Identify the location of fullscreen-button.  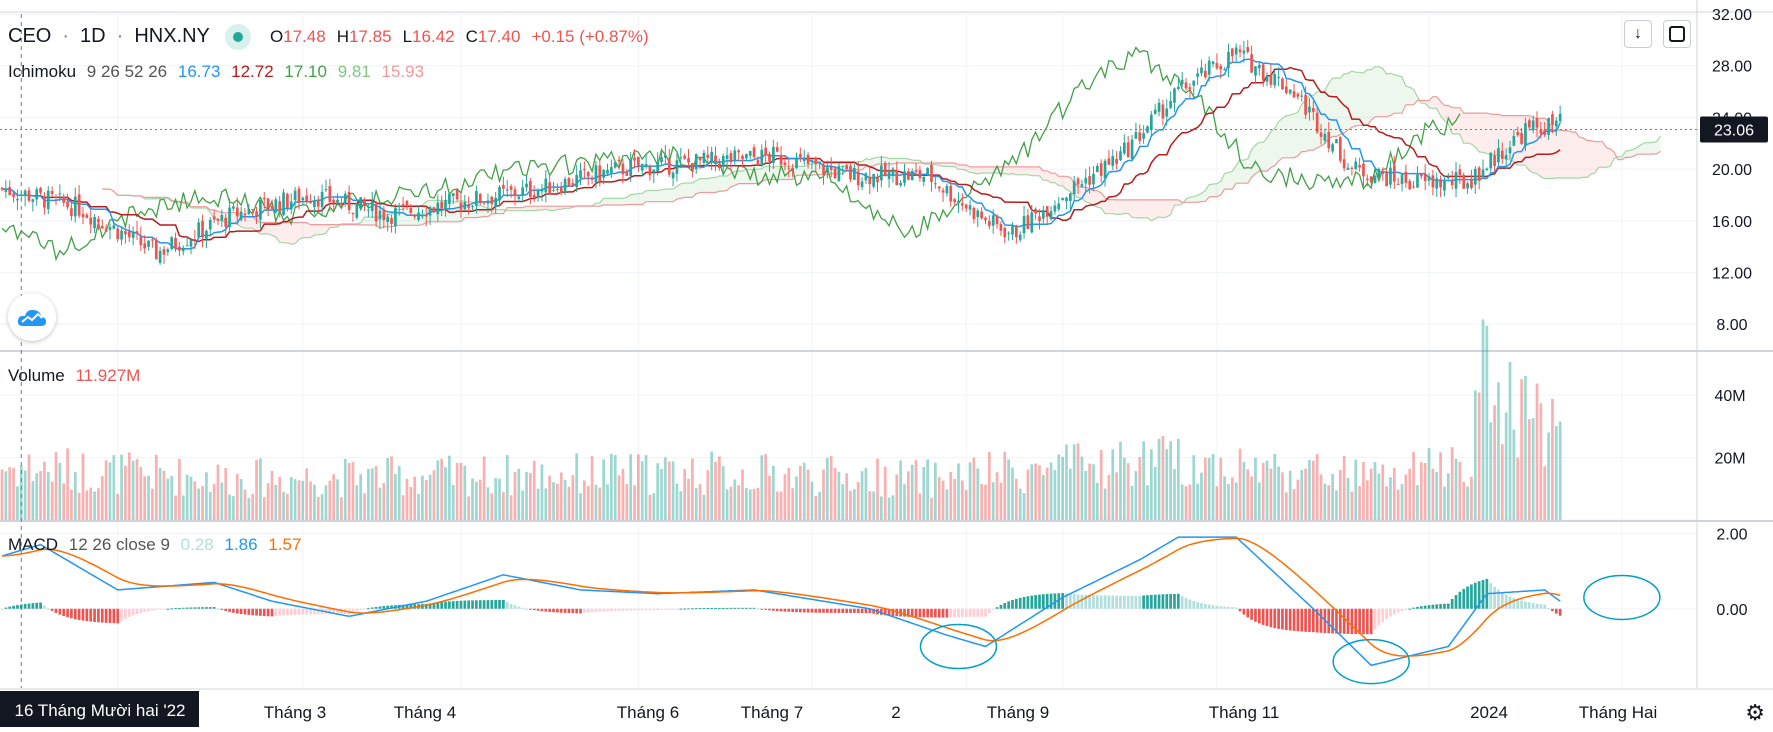
(1677, 34).